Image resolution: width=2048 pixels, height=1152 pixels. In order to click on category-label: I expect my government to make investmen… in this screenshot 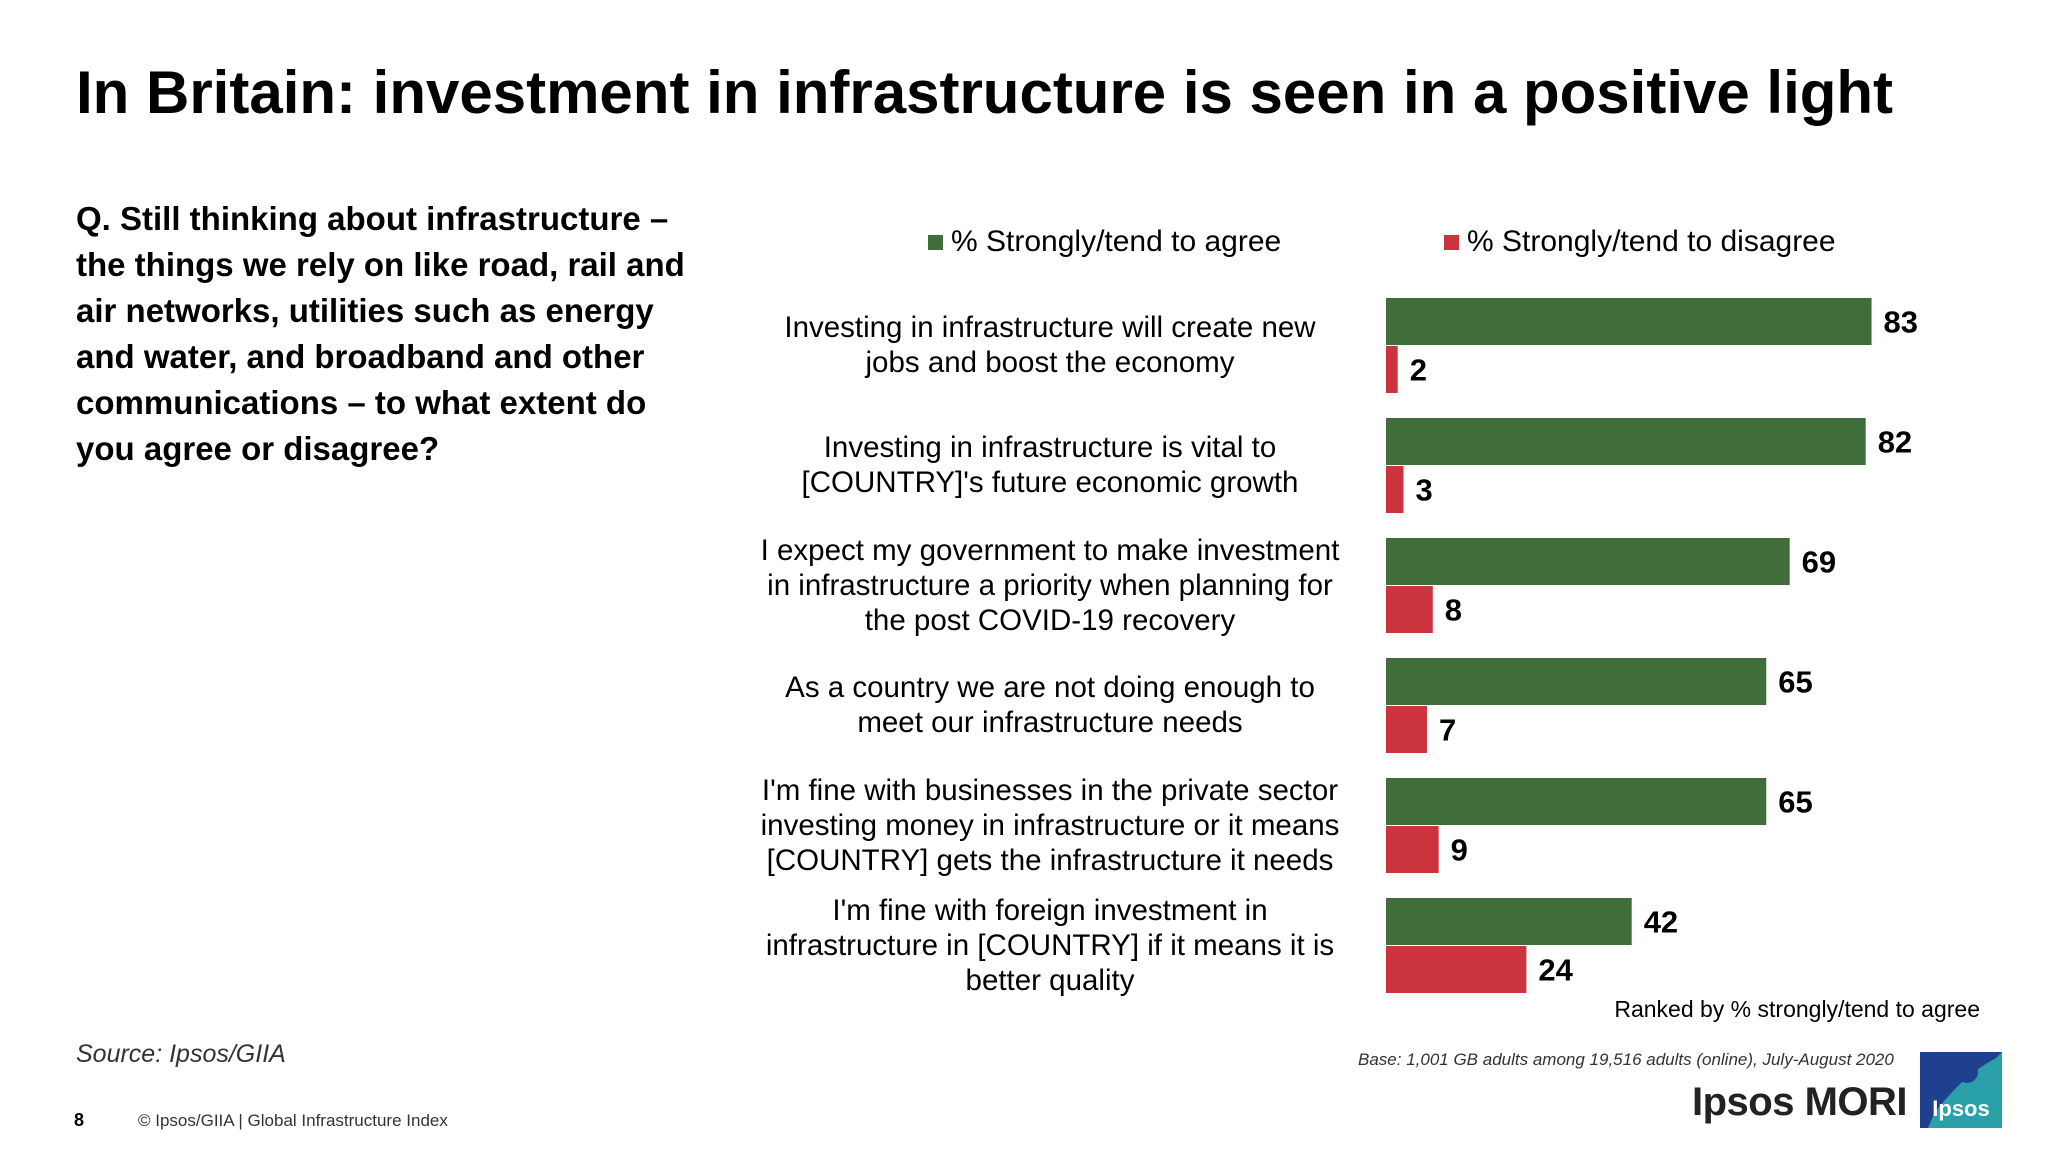, I will do `click(1050, 585)`.